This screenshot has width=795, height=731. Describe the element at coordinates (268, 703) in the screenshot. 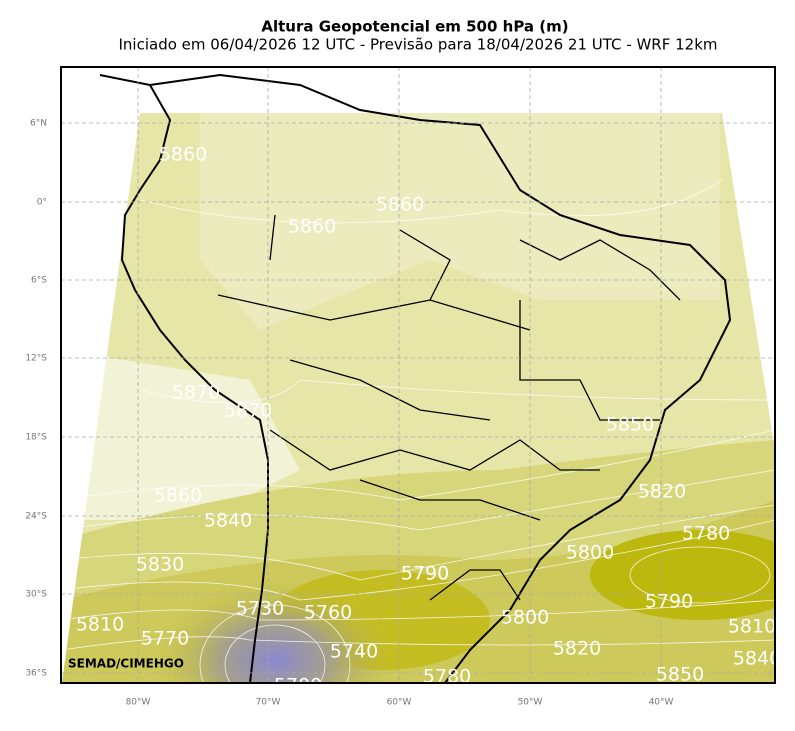

I see `lon-label: 70°W` at that location.